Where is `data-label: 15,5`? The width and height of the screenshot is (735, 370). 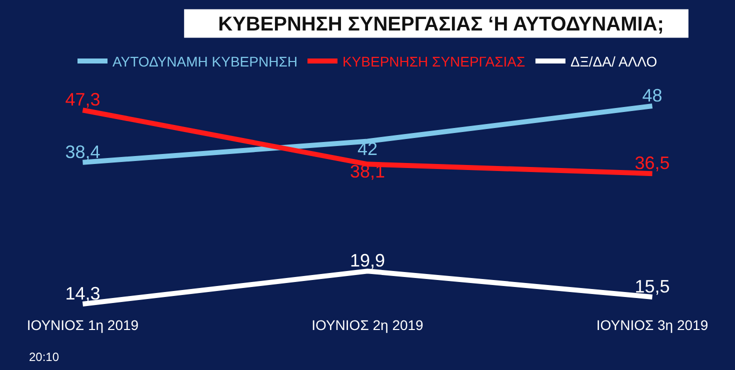 data-label: 15,5 is located at coordinates (652, 286).